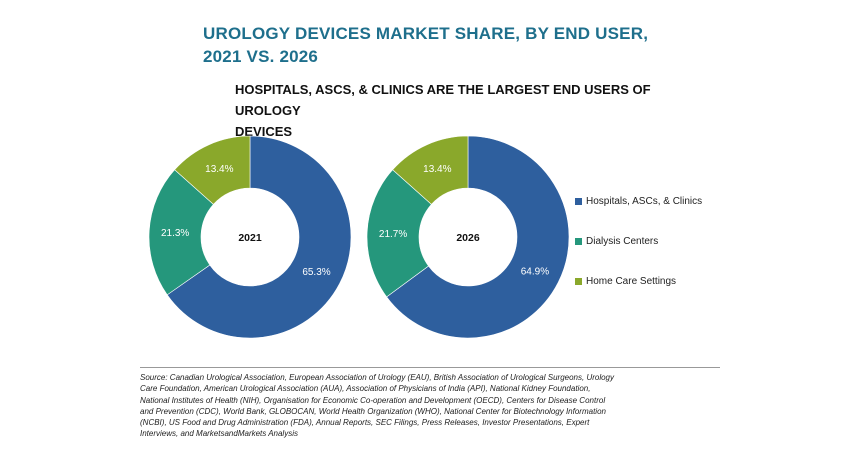  Describe the element at coordinates (261, 56) in the screenshot. I see `chart-title-line-2: 2021 VS. 2026` at that location.